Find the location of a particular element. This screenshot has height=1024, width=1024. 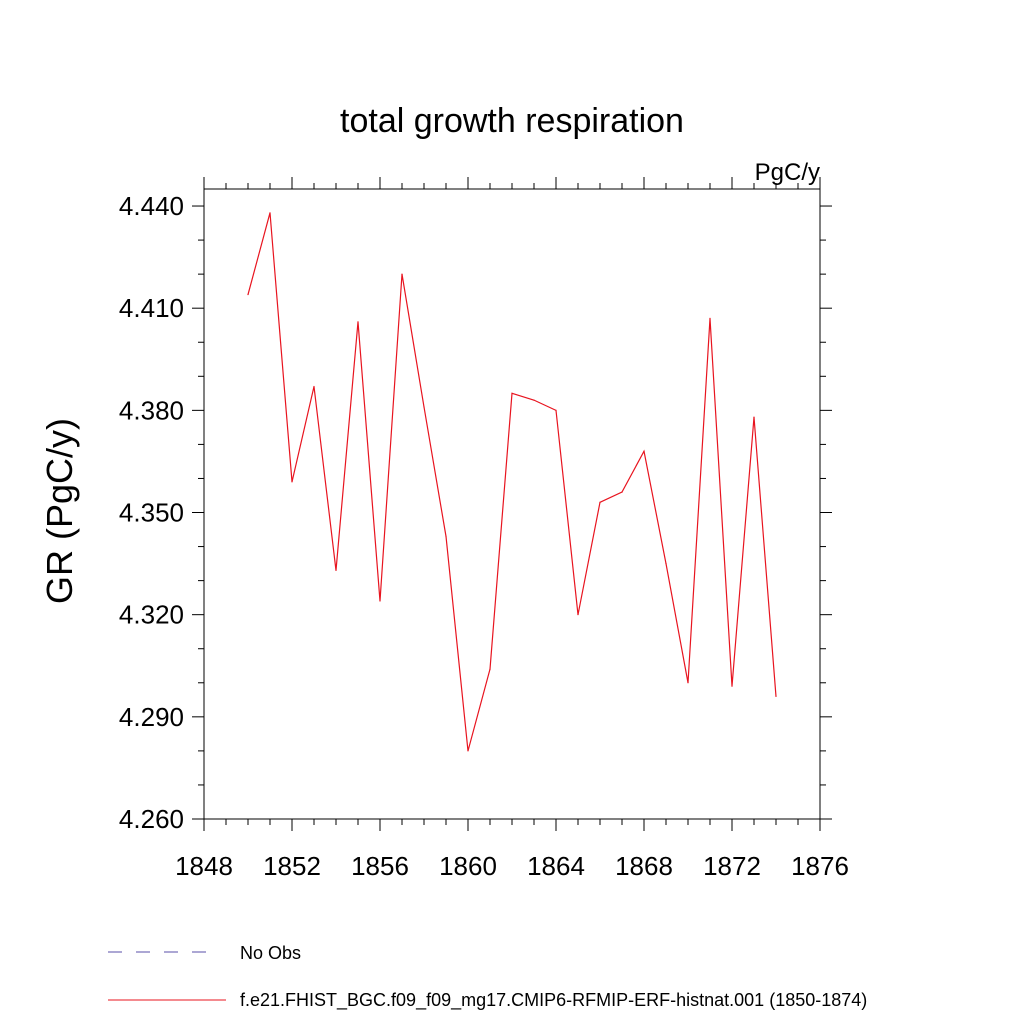

y-tick-label: 4.410 is located at coordinates (151, 308).